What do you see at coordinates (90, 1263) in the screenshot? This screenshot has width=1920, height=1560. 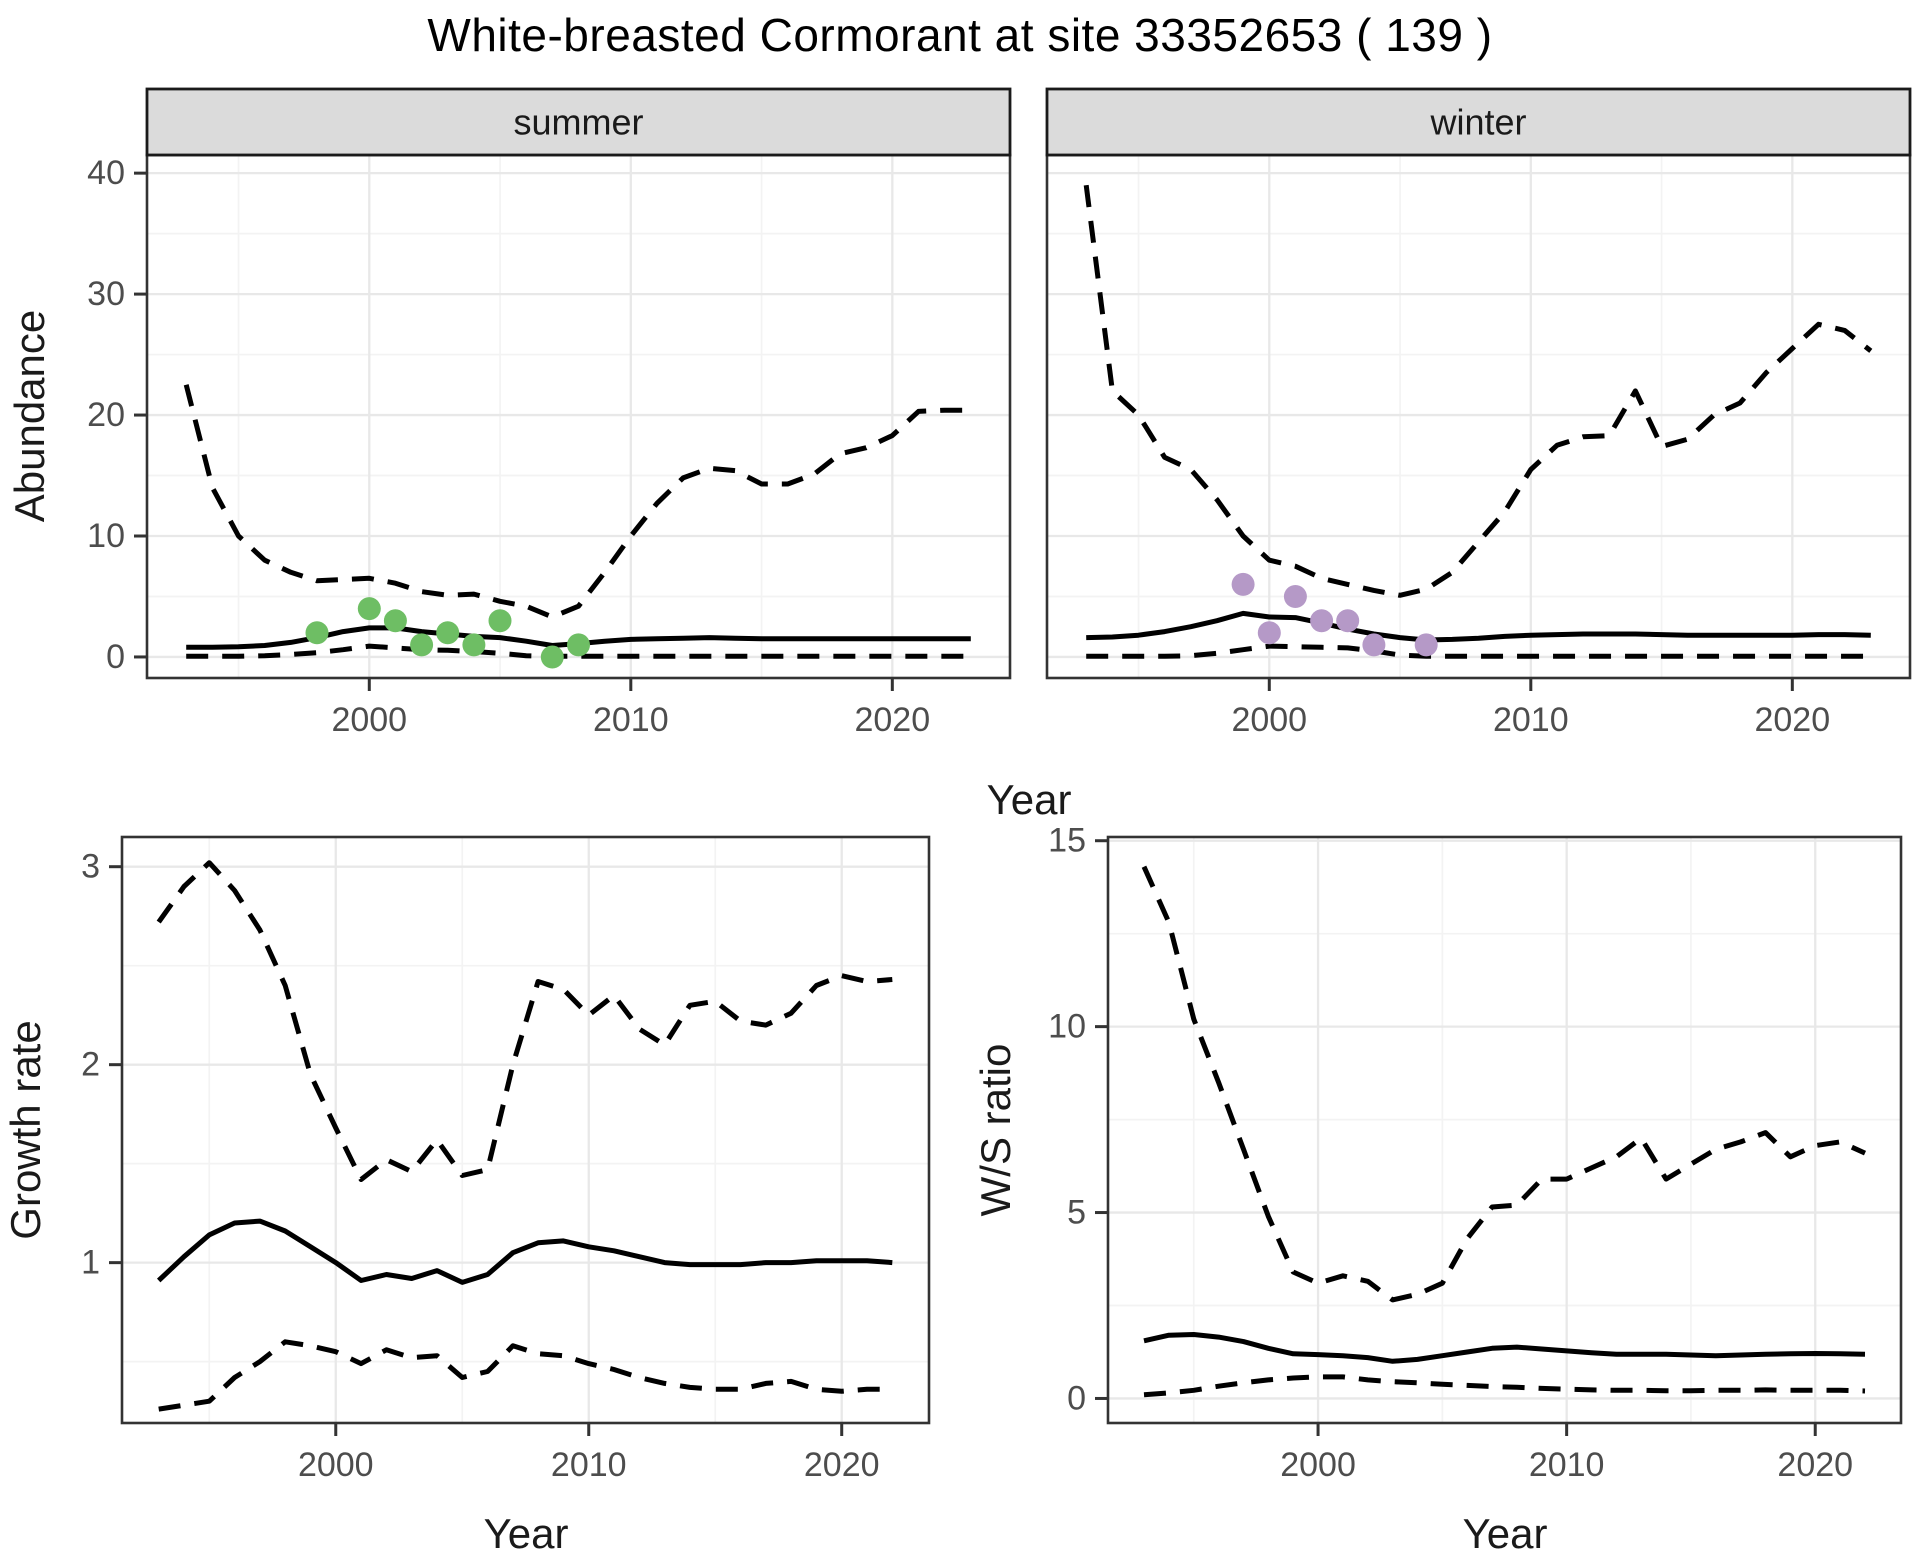 I see `y-tick-label: 1` at bounding box center [90, 1263].